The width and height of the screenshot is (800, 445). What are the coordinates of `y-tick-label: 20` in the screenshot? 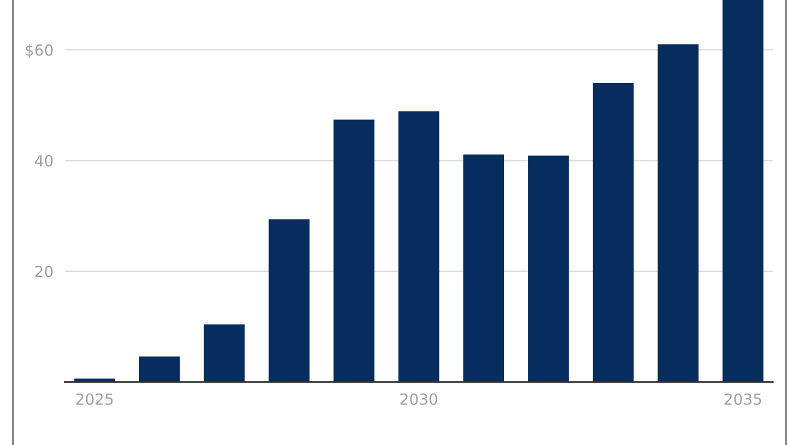 It's located at (44, 272).